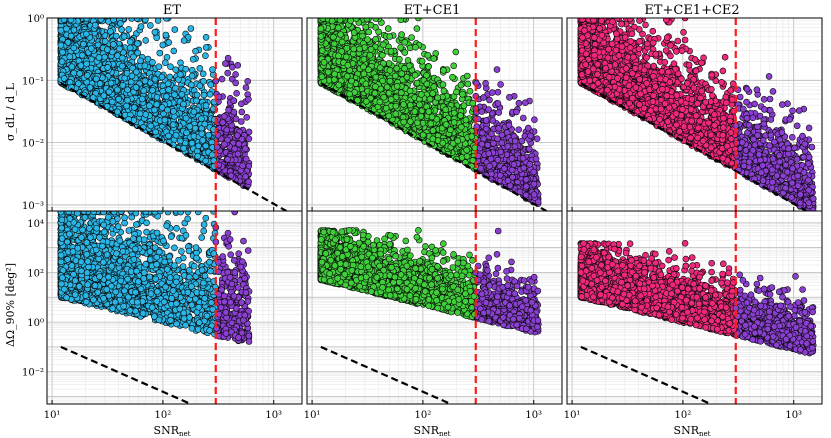  What do you see at coordinates (691, 10) in the screenshot?
I see `column-title-et-ce1-ce2: ET+CE1+CE2` at bounding box center [691, 10].